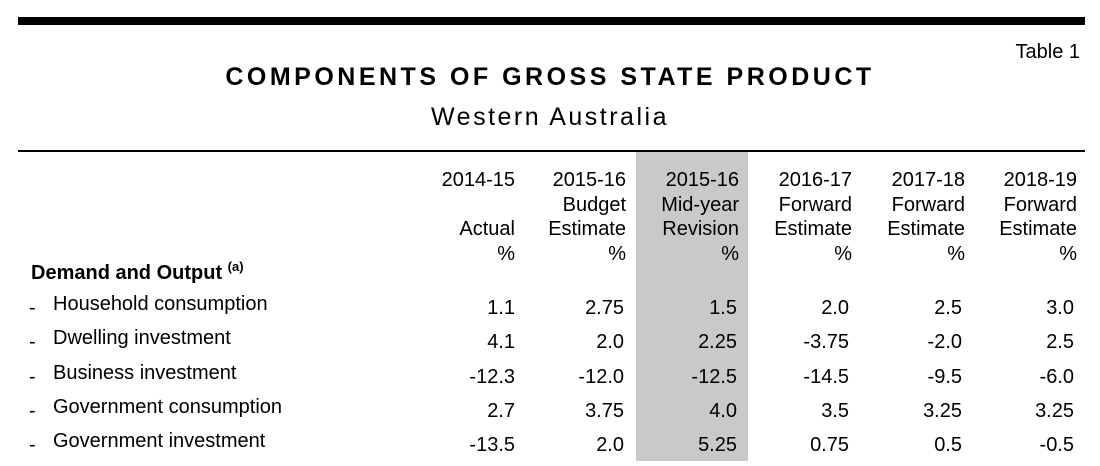 The height and width of the screenshot is (466, 1100). What do you see at coordinates (159, 441) in the screenshot?
I see `row-label: Government investment` at bounding box center [159, 441].